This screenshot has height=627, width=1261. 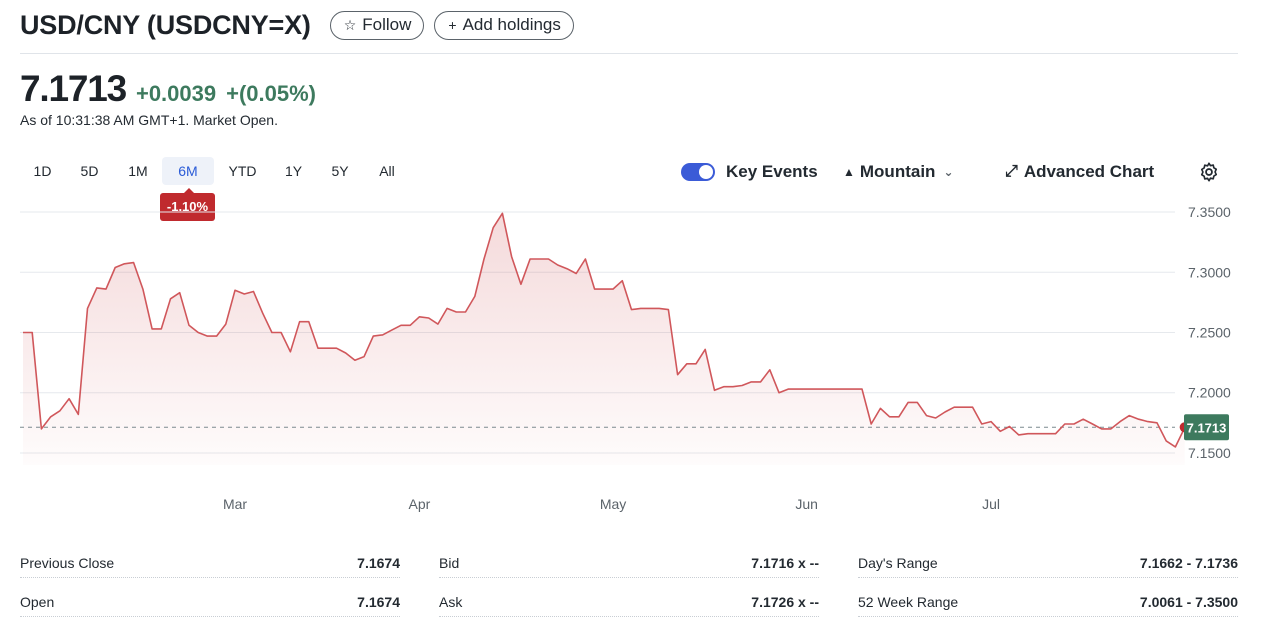 What do you see at coordinates (1048, 602) in the screenshot?
I see `stat-52-week-range: 52 Week Range 7.0061 - 7.3500` at bounding box center [1048, 602].